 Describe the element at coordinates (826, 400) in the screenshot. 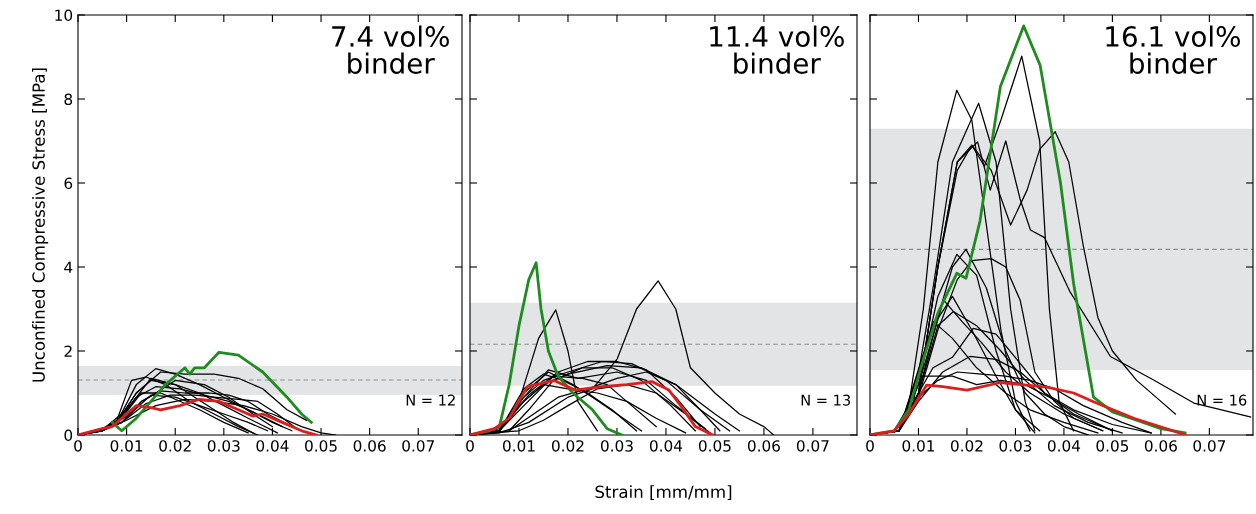

I see `annotation: N = 13` at that location.